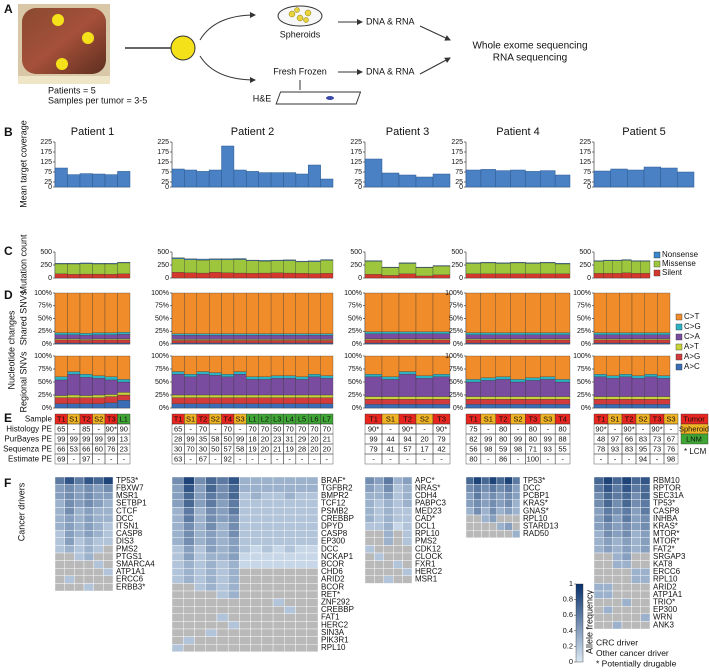  Describe the element at coordinates (503, 428) in the screenshot. I see `table-value: 80` at that location.